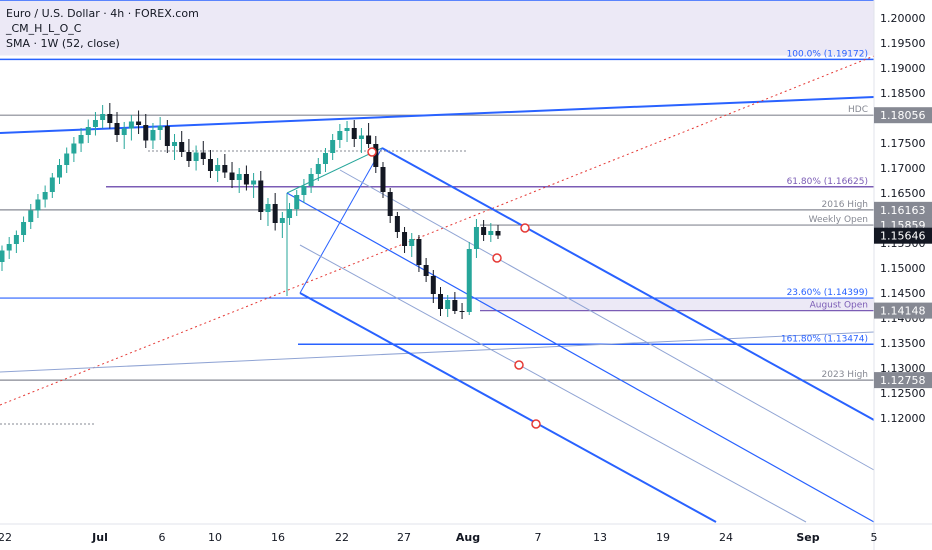 Image resolution: width=932 pixels, height=550 pixels. Describe the element at coordinates (663, 537) in the screenshot. I see `x-tick-label: 19` at that location.